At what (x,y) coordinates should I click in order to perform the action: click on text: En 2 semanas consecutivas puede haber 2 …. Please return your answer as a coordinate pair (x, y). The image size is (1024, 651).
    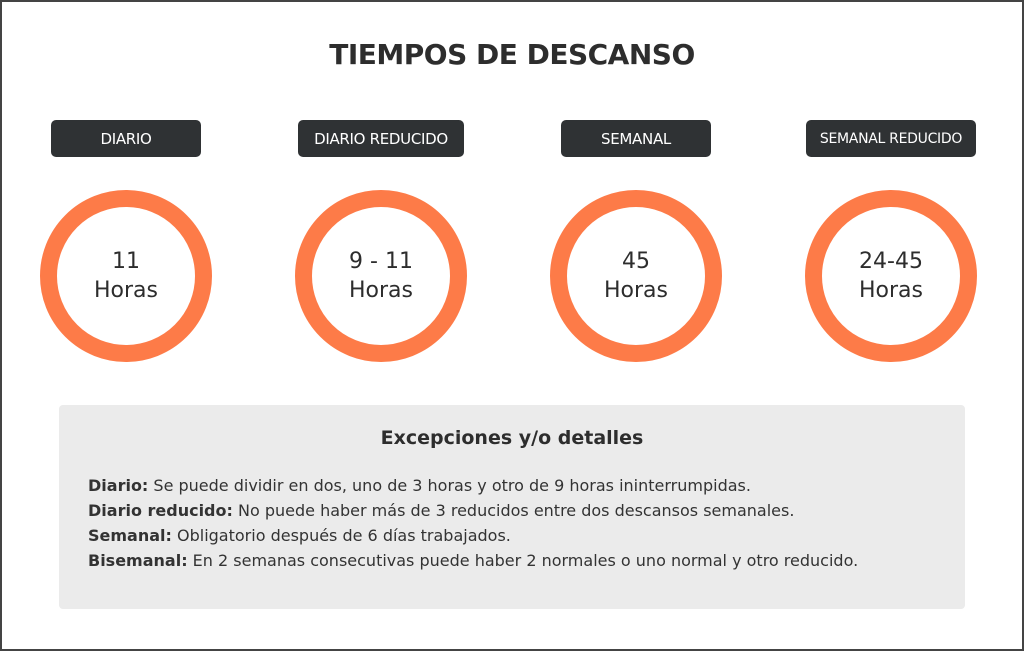
    Looking at the image, I should click on (523, 560).